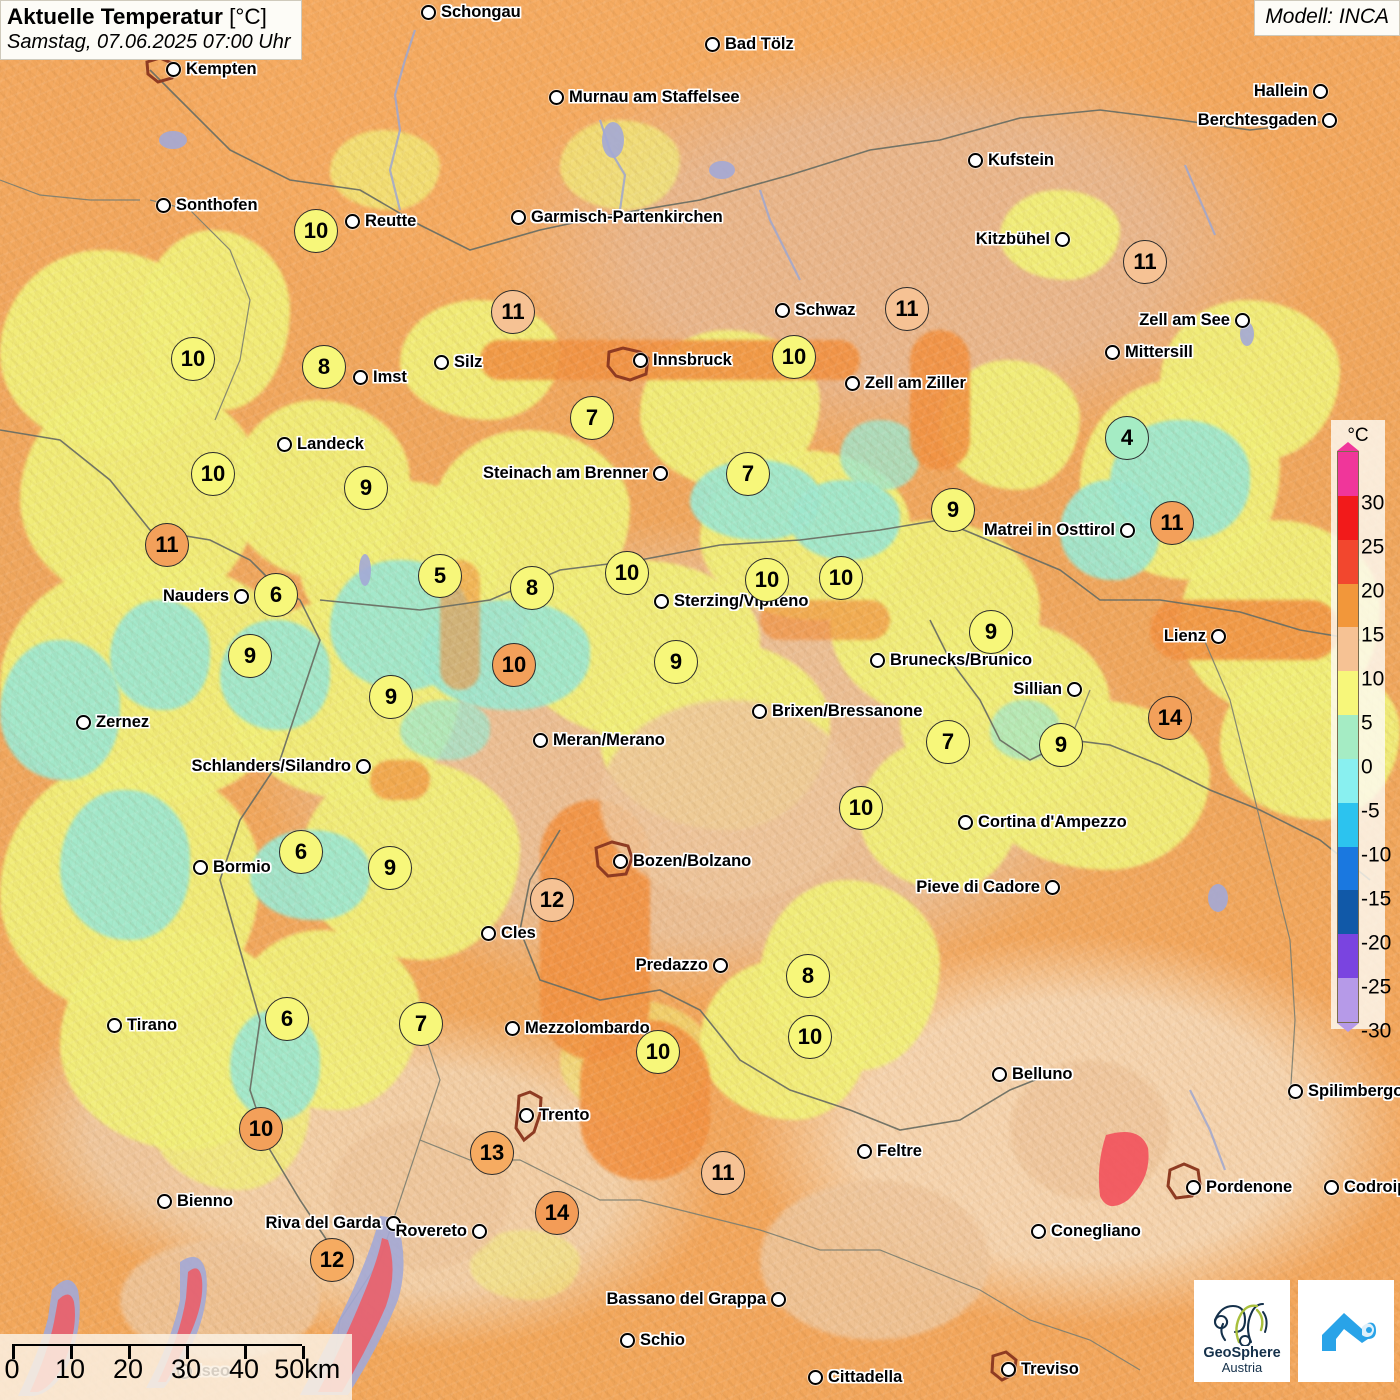  Describe the element at coordinates (12, 1369) in the screenshot. I see `scale-label: 0` at that location.